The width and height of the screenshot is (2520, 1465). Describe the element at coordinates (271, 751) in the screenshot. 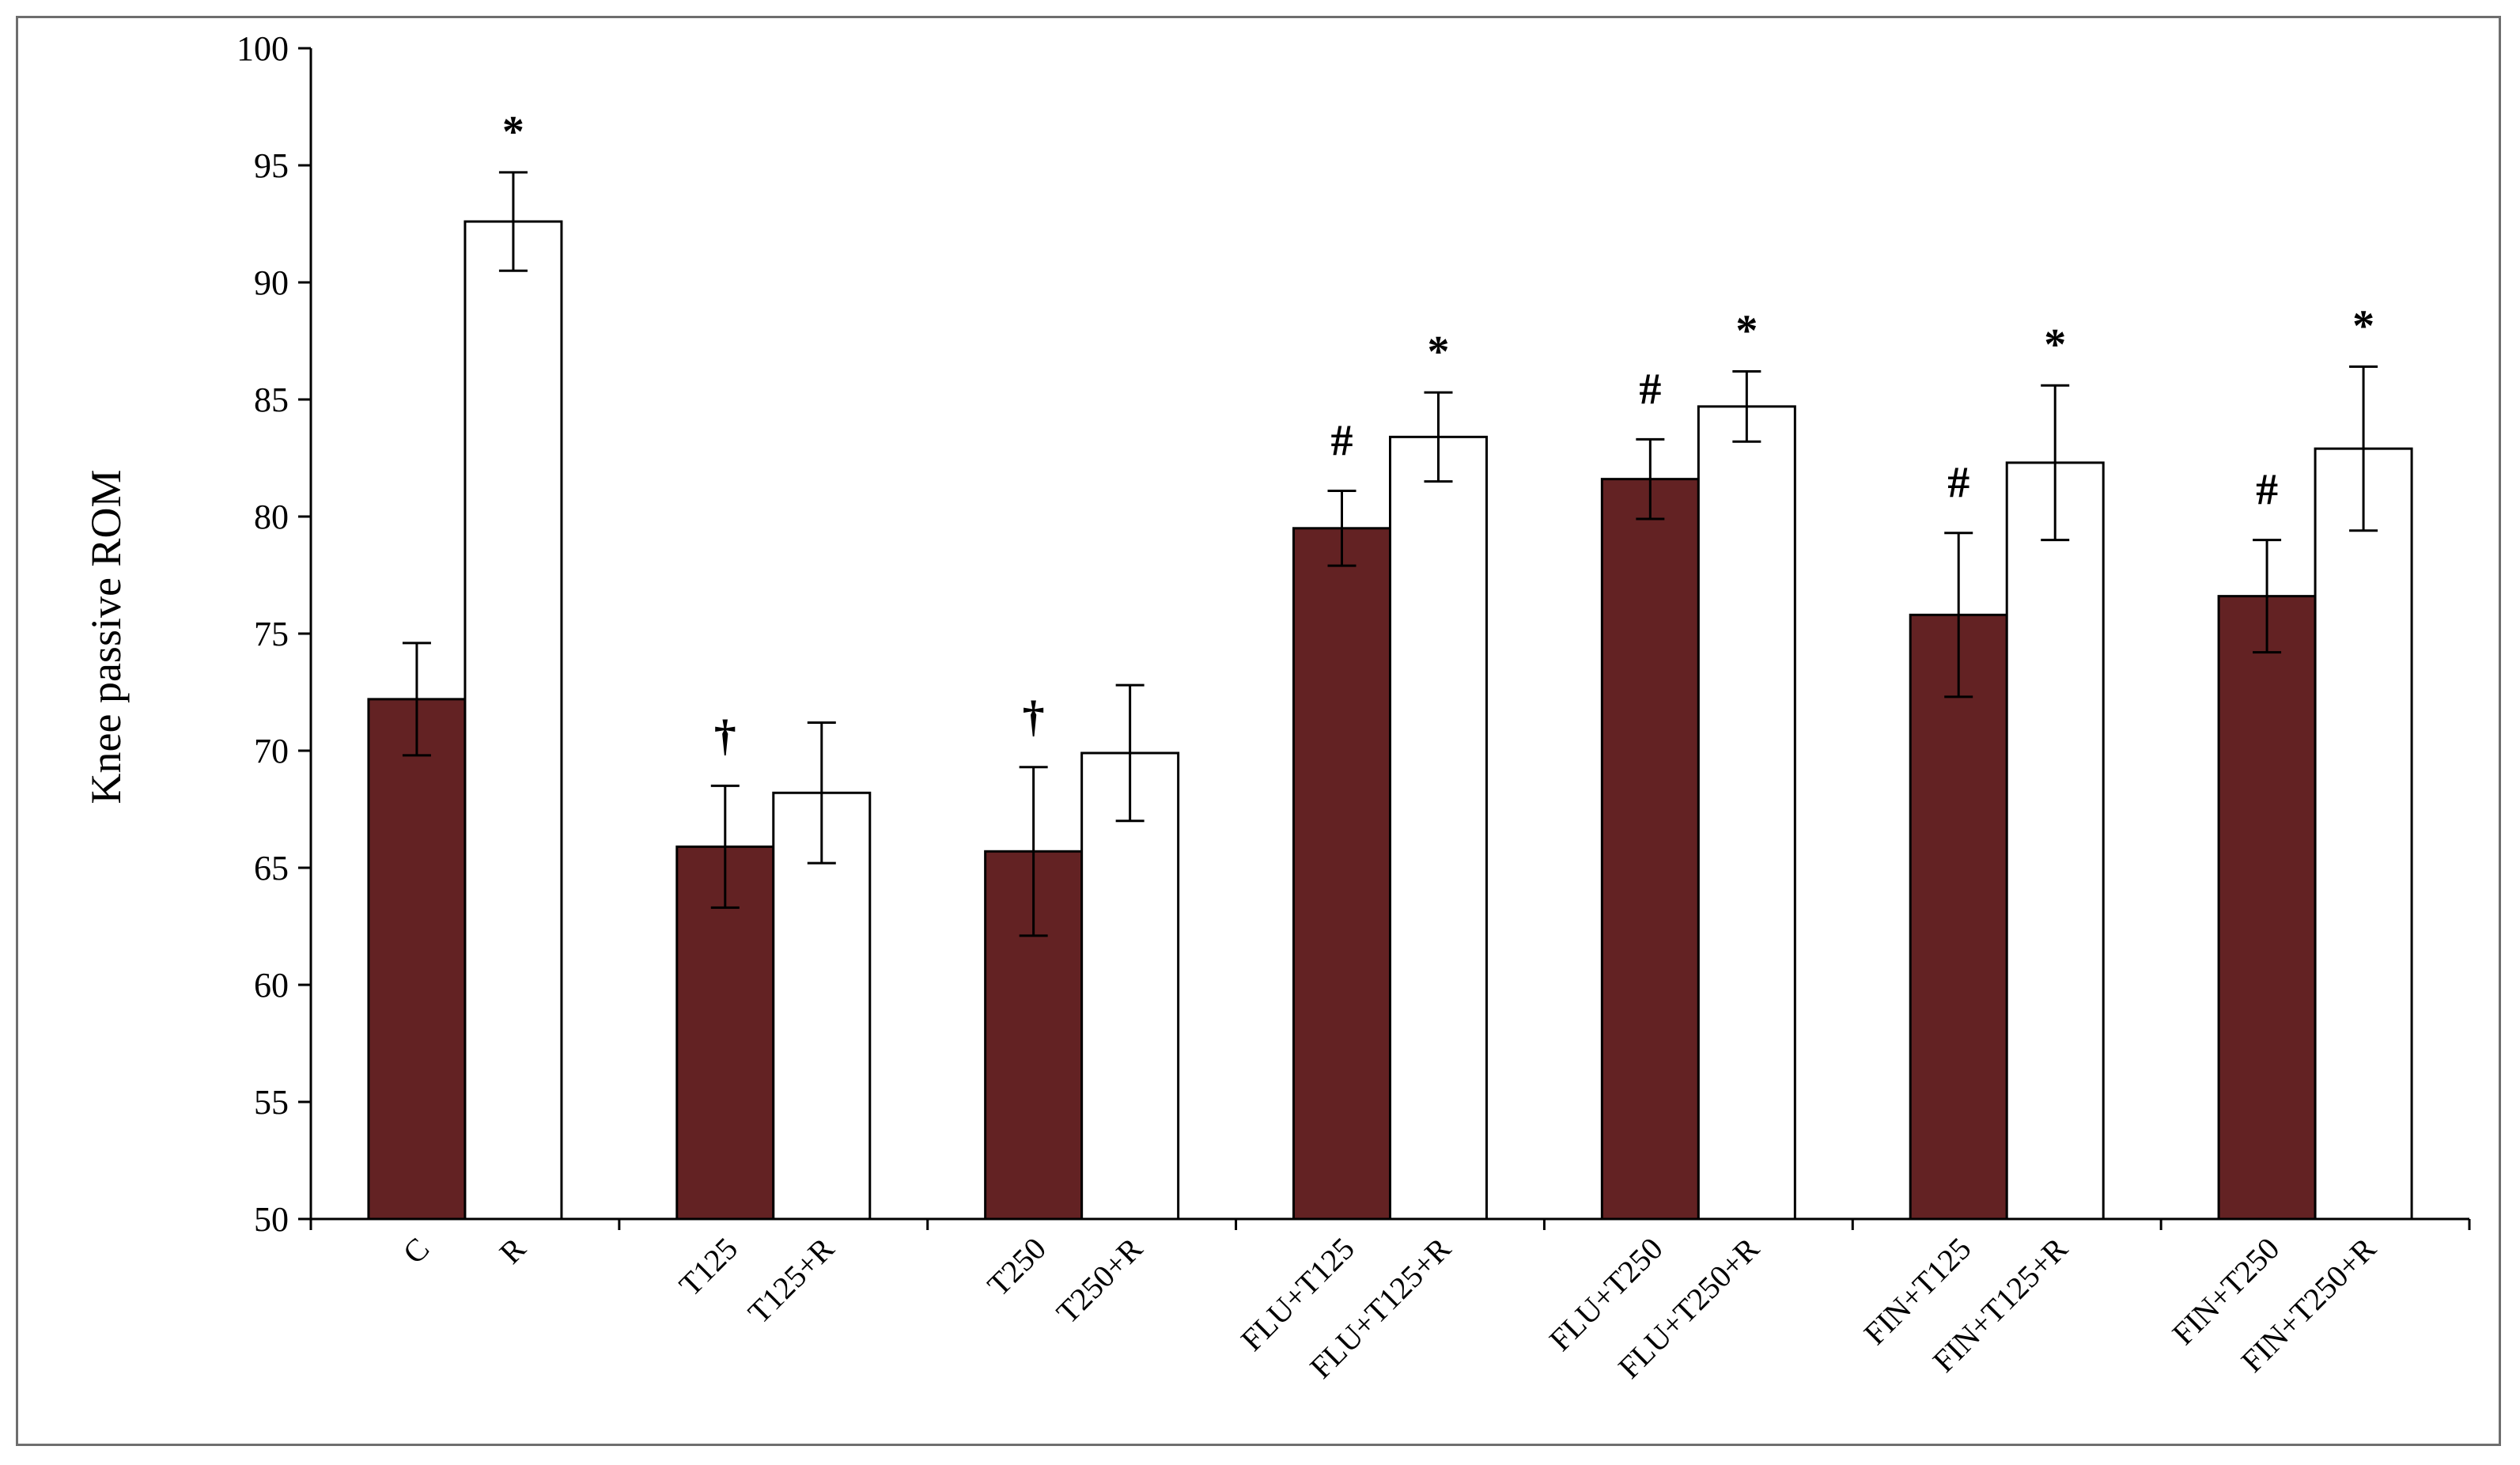

I see `y-tick-label: 70` at that location.